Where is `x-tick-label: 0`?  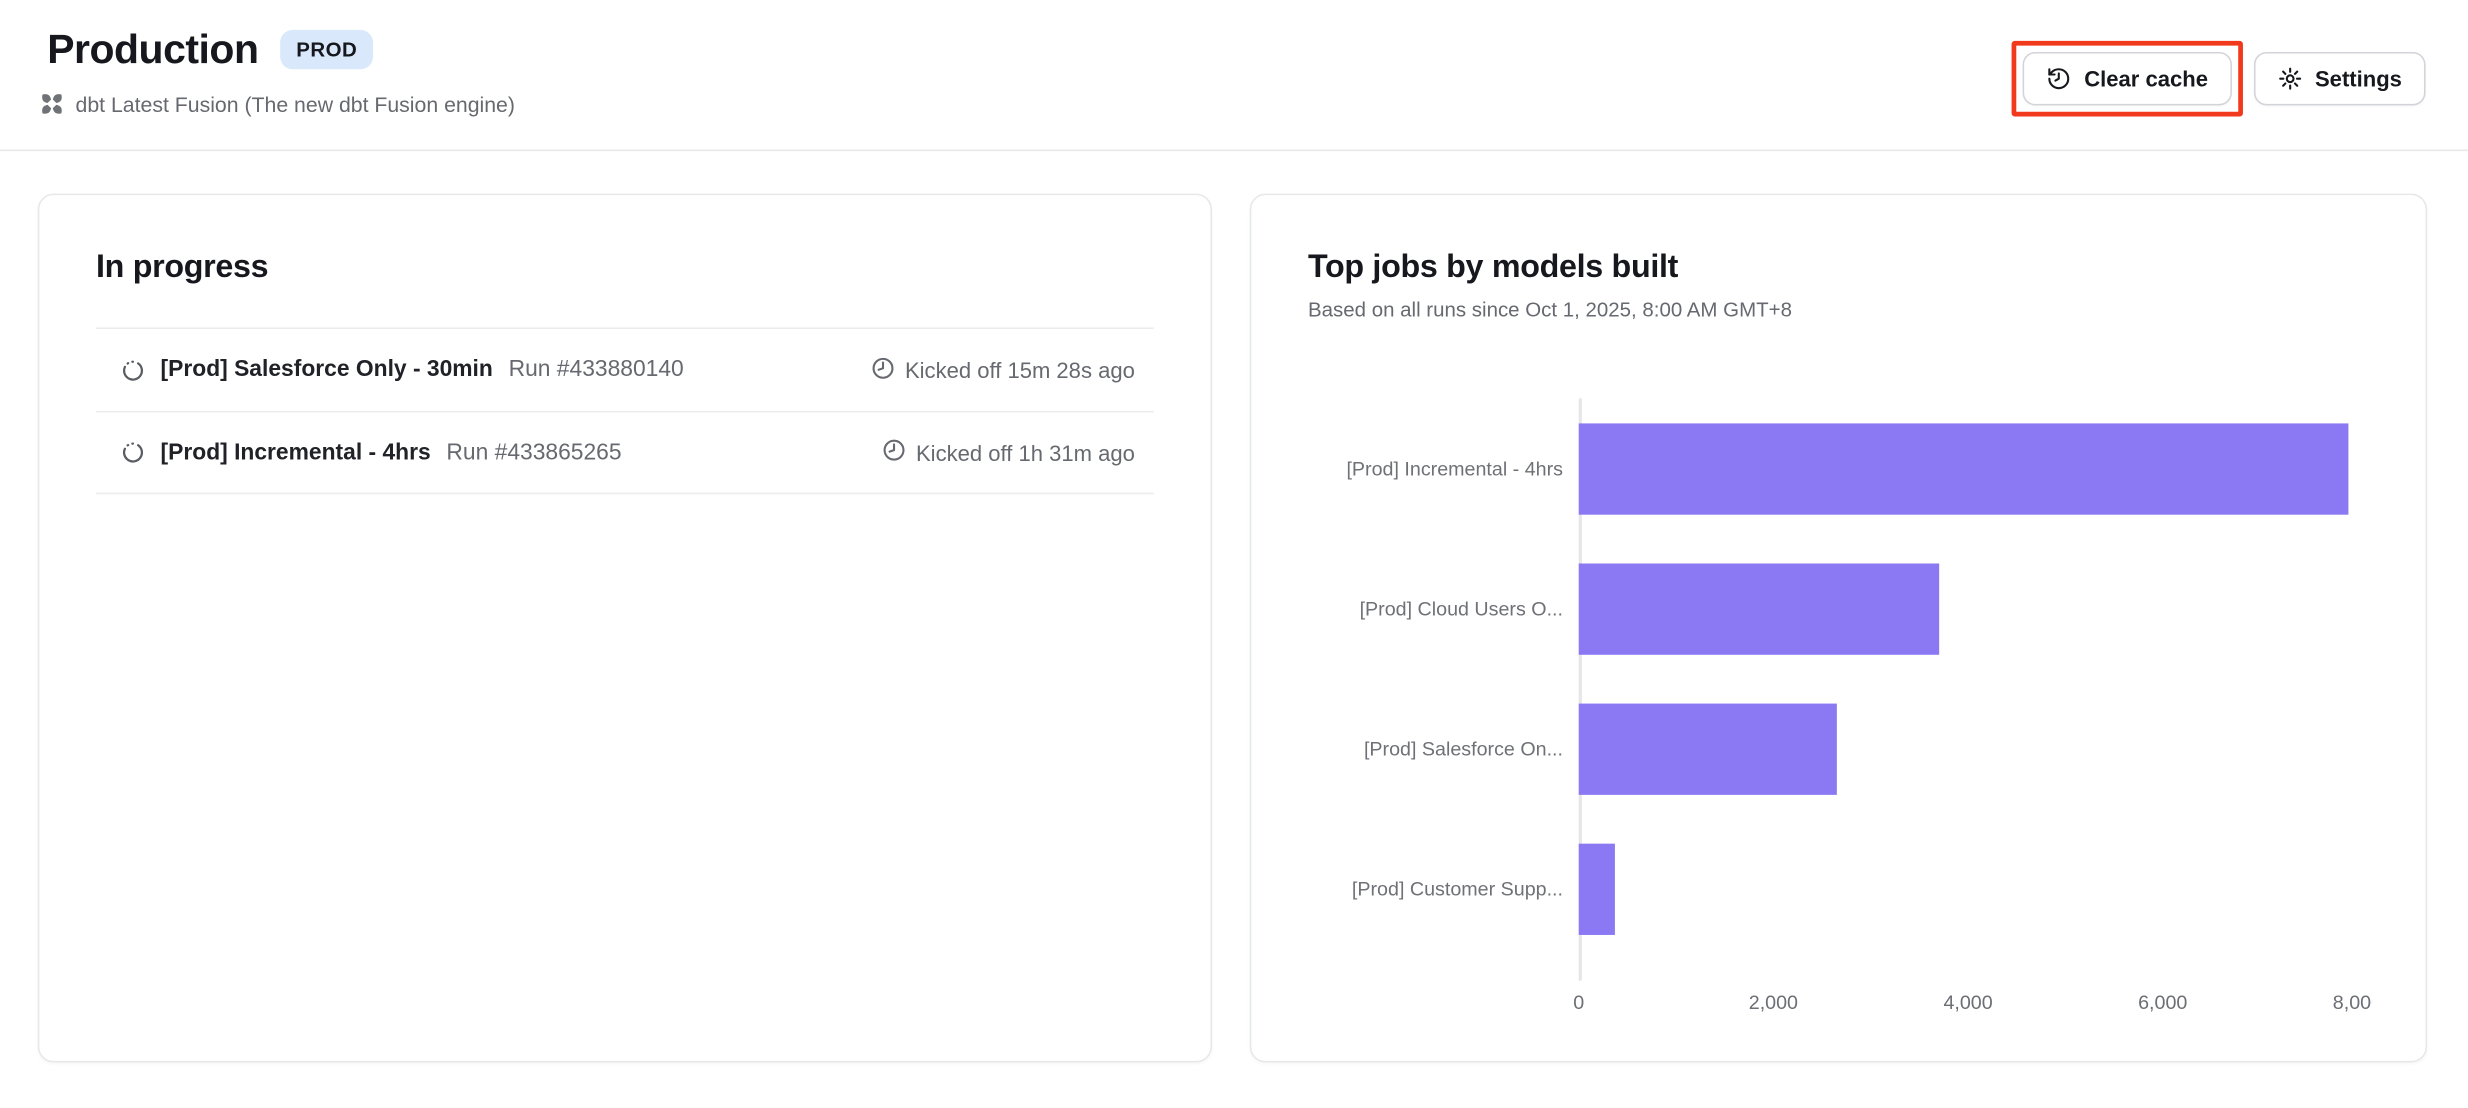
x-tick-label: 0 is located at coordinates (1579, 1002).